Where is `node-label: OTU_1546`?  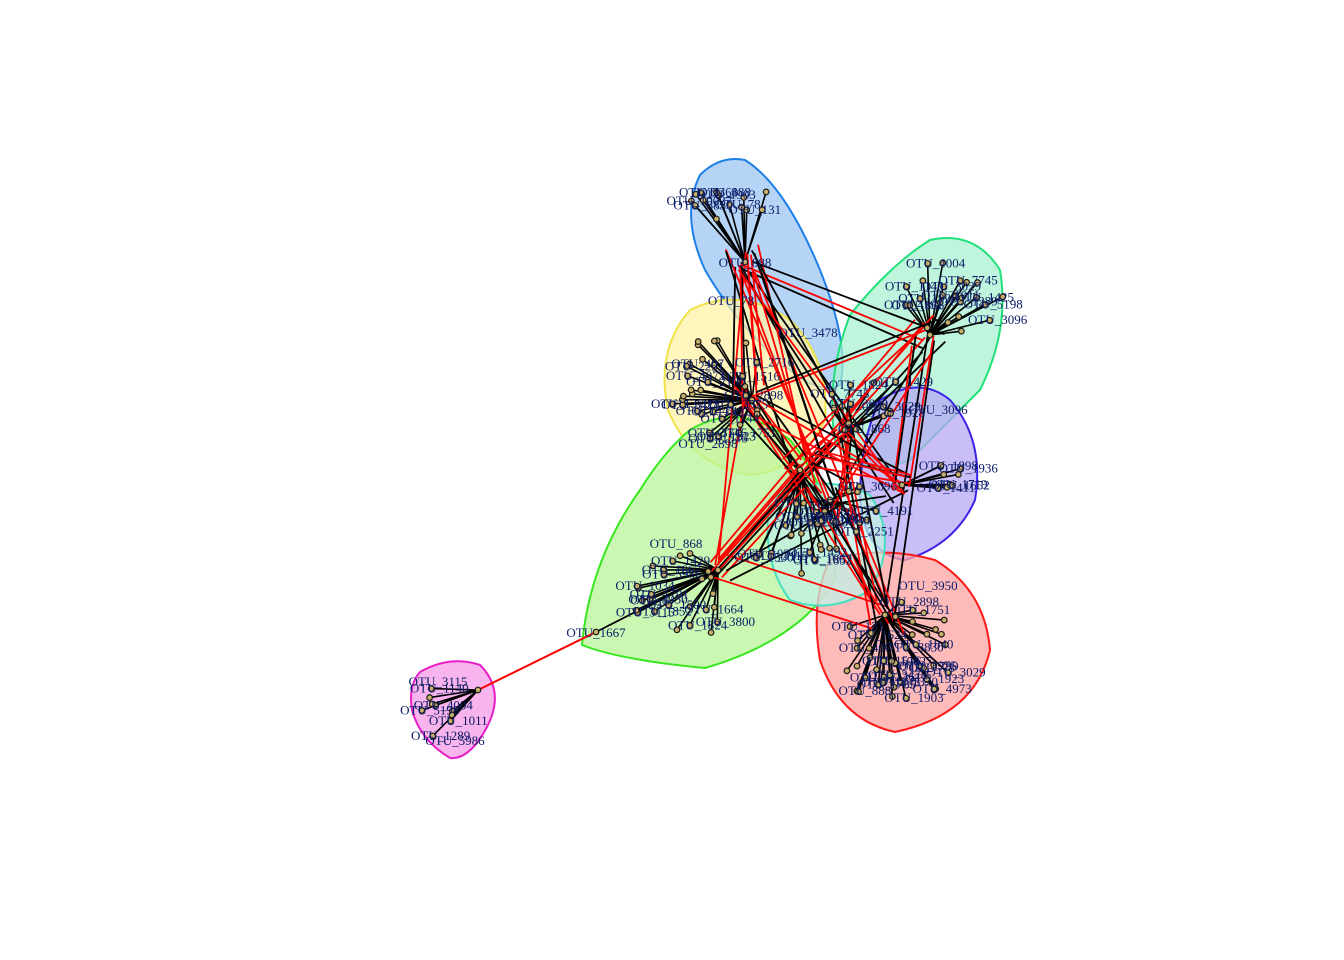 node-label: OTU_1546 is located at coordinates (841, 520).